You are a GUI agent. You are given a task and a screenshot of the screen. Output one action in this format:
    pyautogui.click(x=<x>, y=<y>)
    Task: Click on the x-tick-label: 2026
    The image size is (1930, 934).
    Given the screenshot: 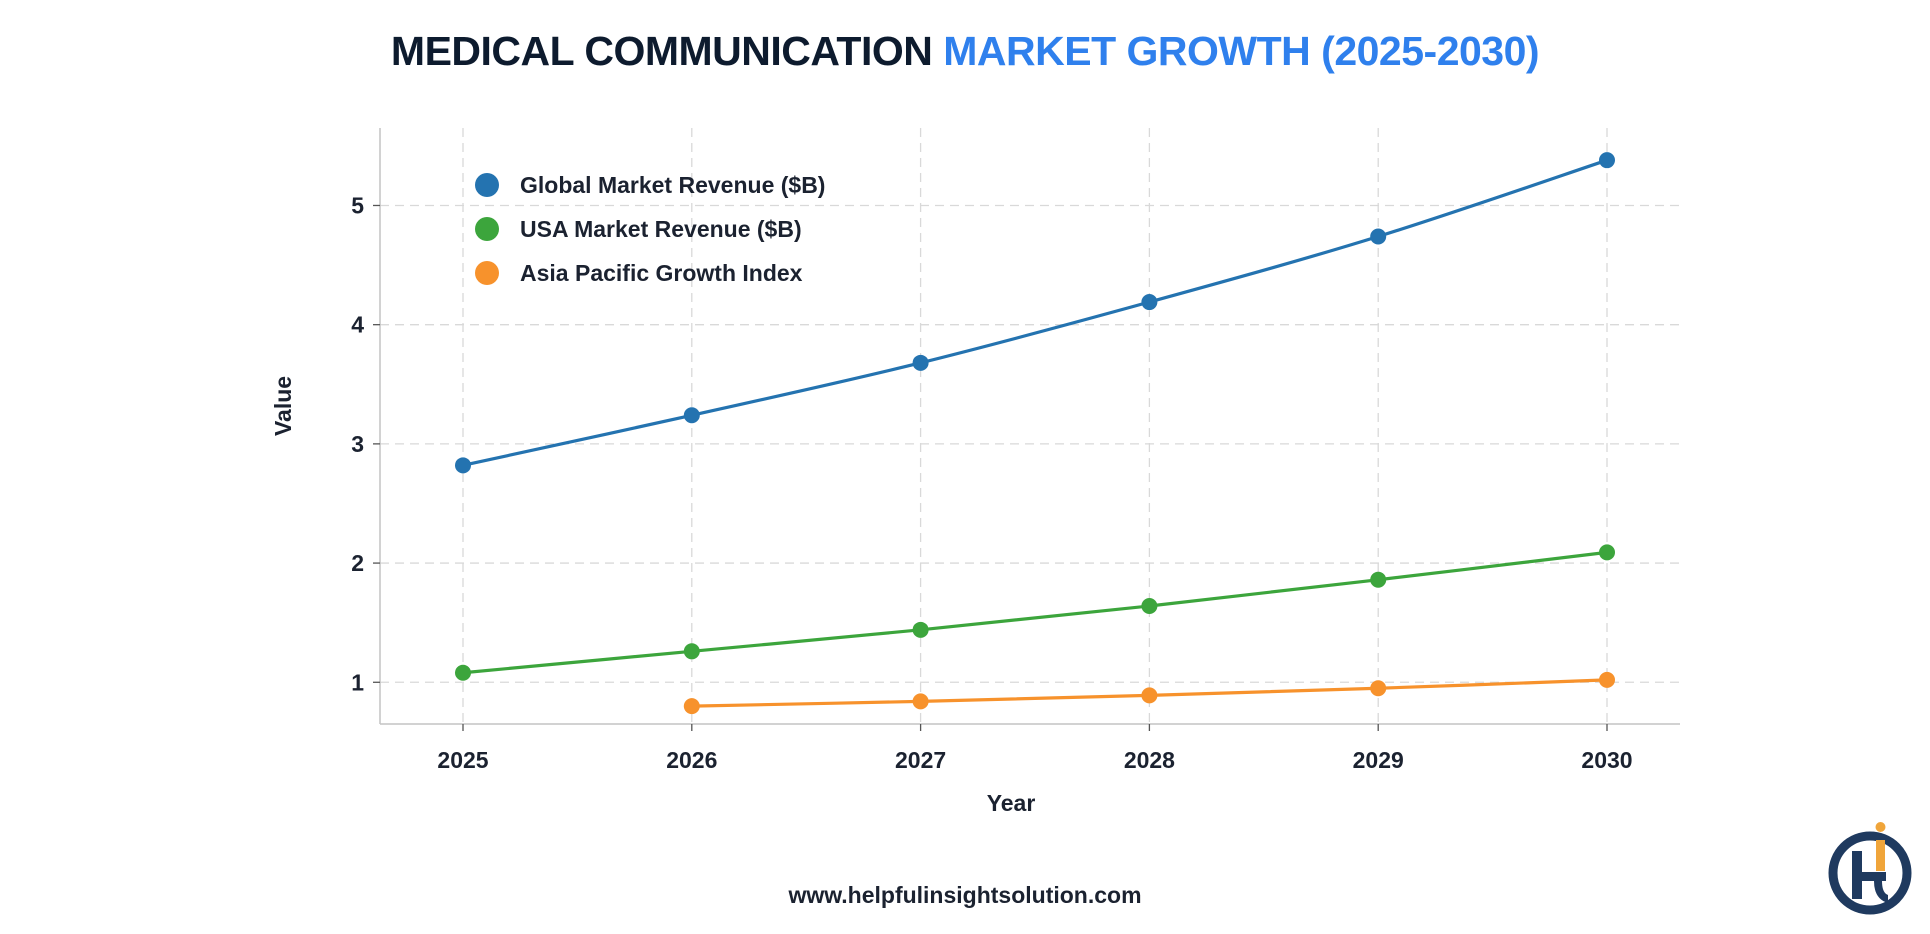 What is the action you would take?
    pyautogui.click(x=691, y=760)
    